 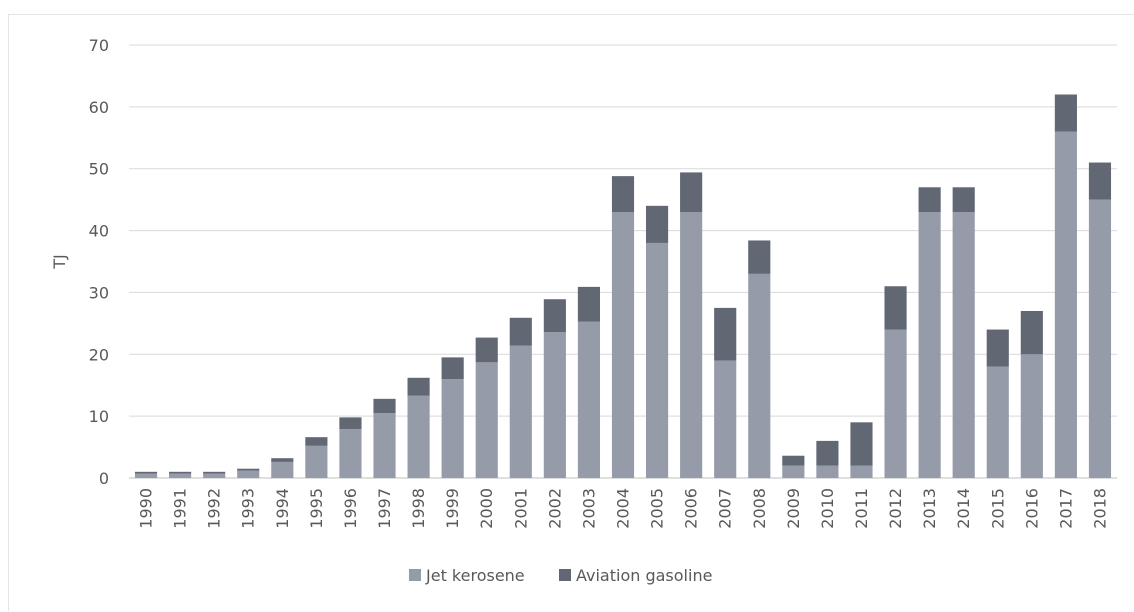 I want to click on y-tick-label: 70, so click(x=99, y=45).